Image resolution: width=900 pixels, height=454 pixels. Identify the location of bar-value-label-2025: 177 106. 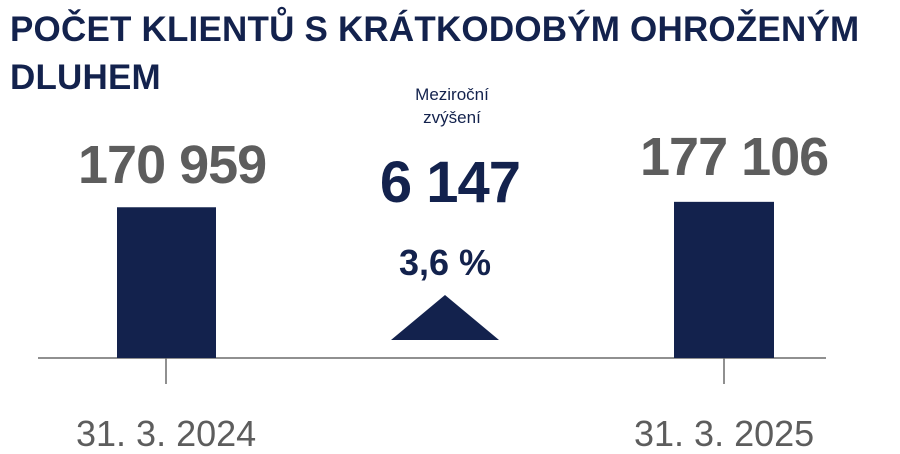
(734, 157).